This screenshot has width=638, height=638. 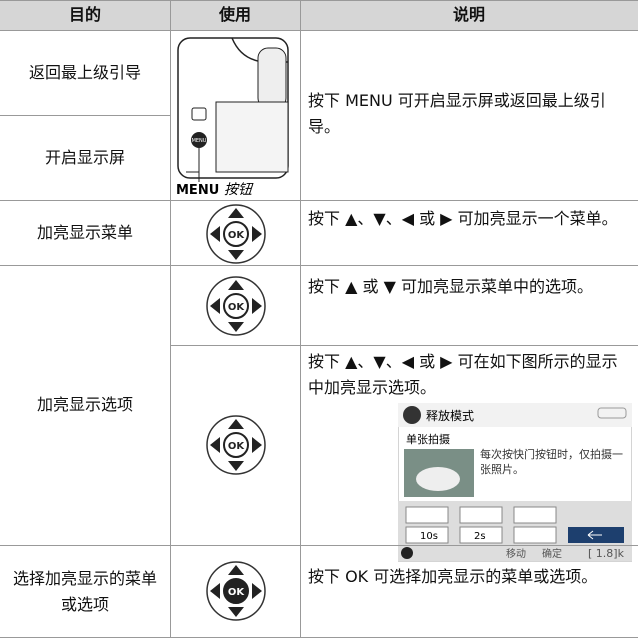 I want to click on purpose: 返回最上级引导, so click(x=84, y=72).